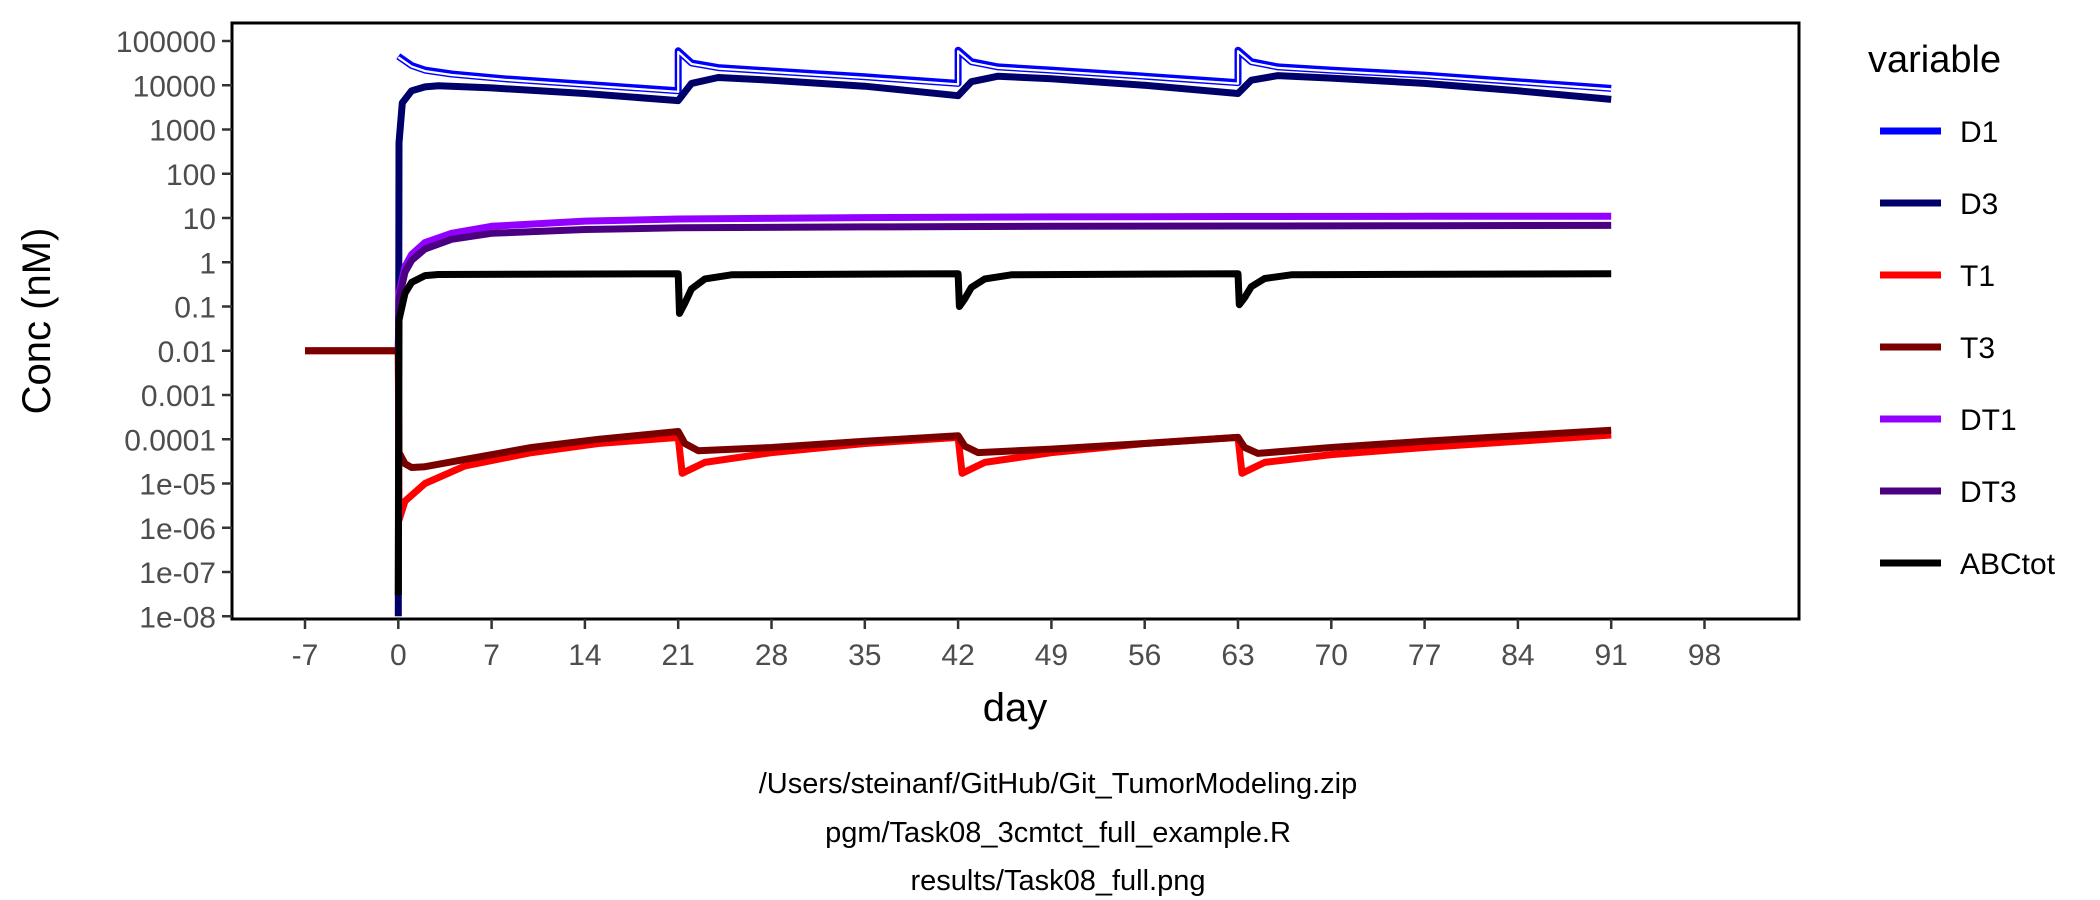  I want to click on y-tick-label: 1e-05, so click(177, 485).